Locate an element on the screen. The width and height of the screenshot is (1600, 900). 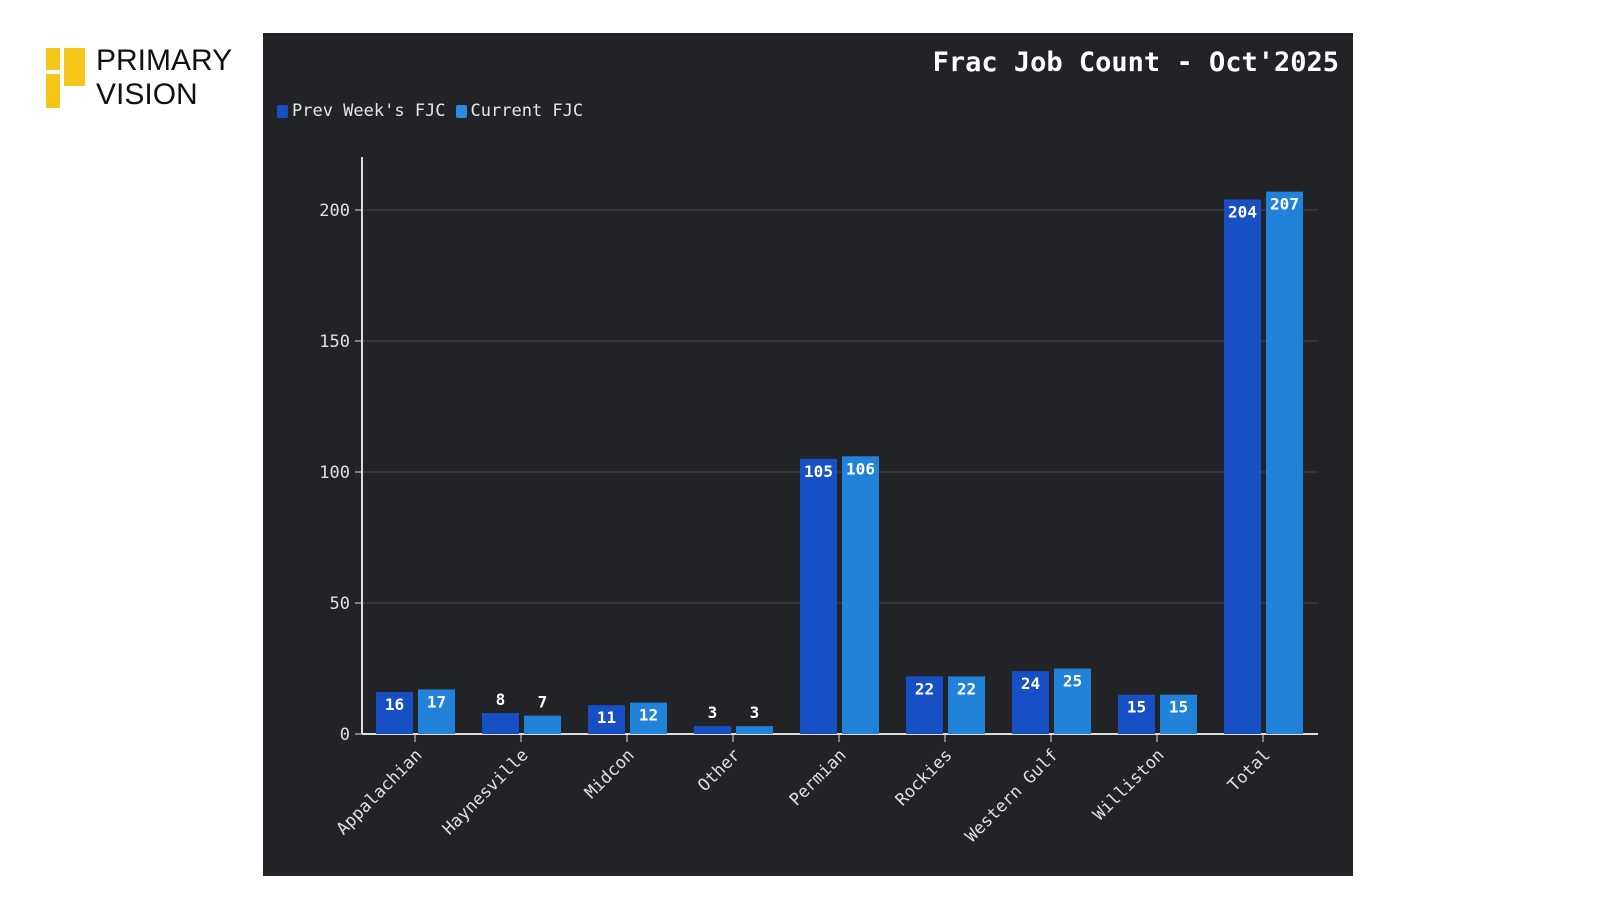
legend: Prev Week's FJC Current FJC is located at coordinates (430, 111).